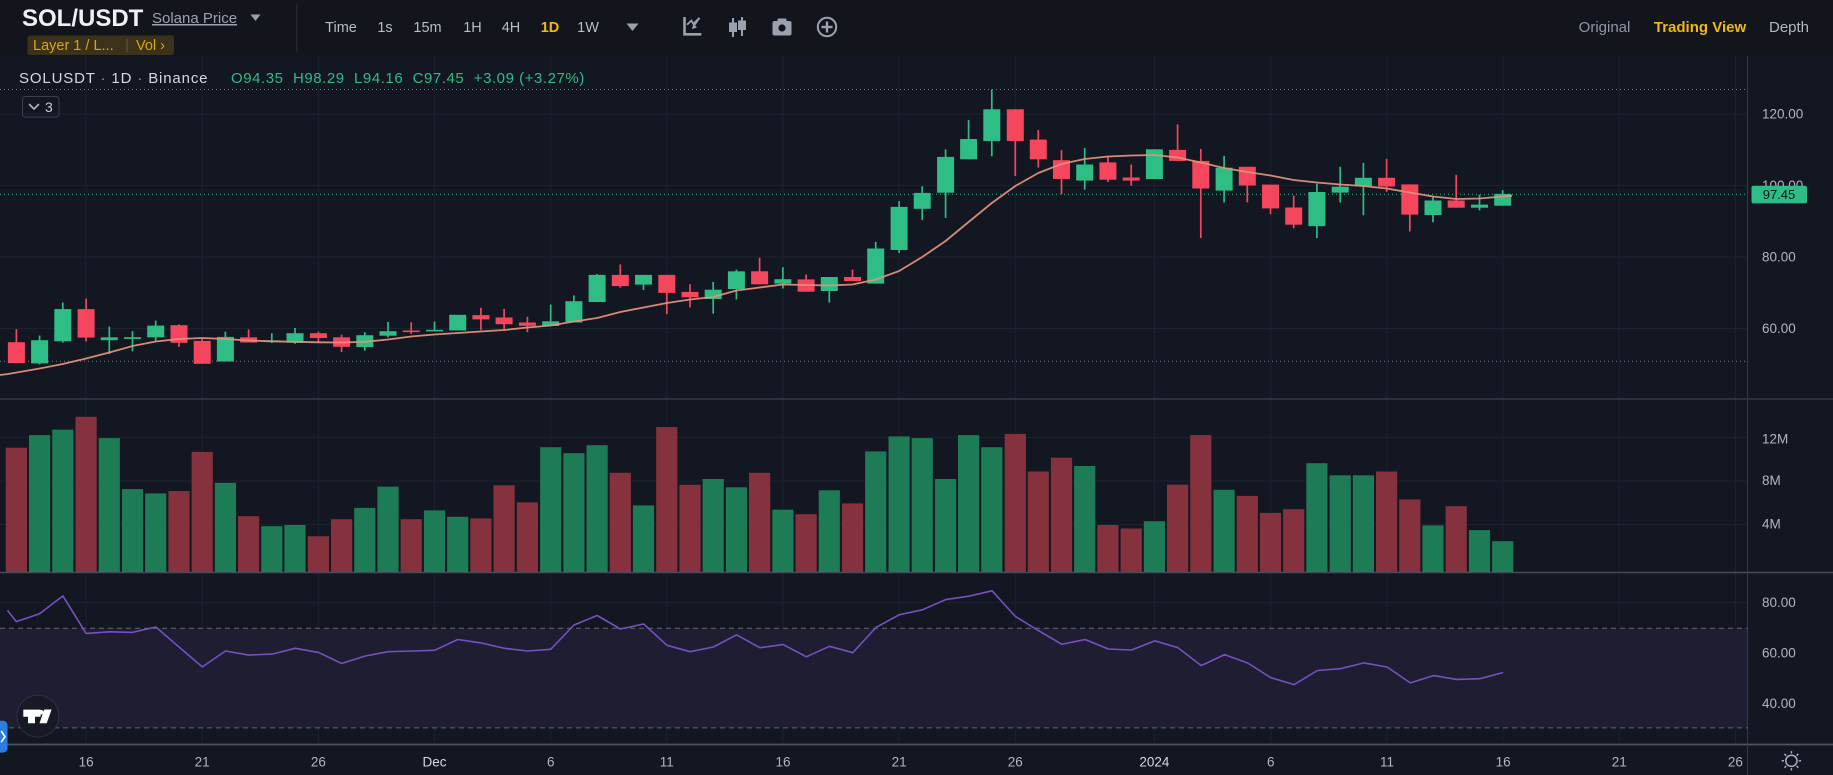  I want to click on svg-text: 4H, so click(511, 28).